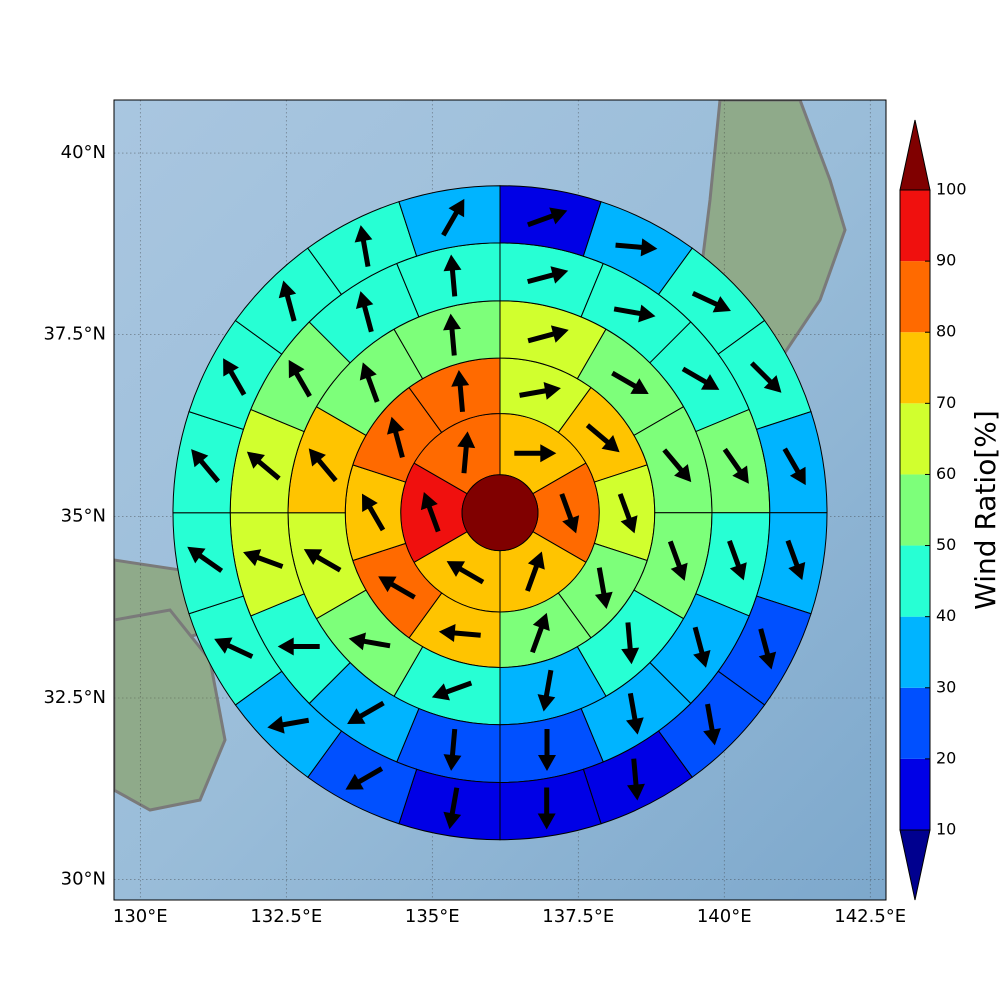  What do you see at coordinates (951, 189) in the screenshot?
I see `colorbar-tick-label: 100` at bounding box center [951, 189].